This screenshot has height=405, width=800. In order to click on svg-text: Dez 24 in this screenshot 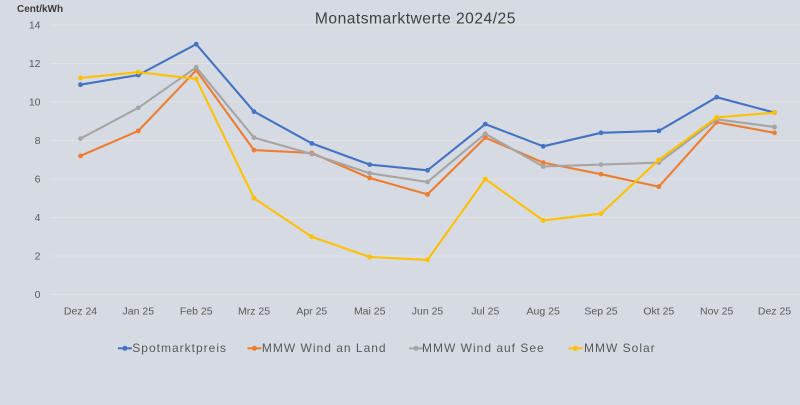, I will do `click(80, 312)`.